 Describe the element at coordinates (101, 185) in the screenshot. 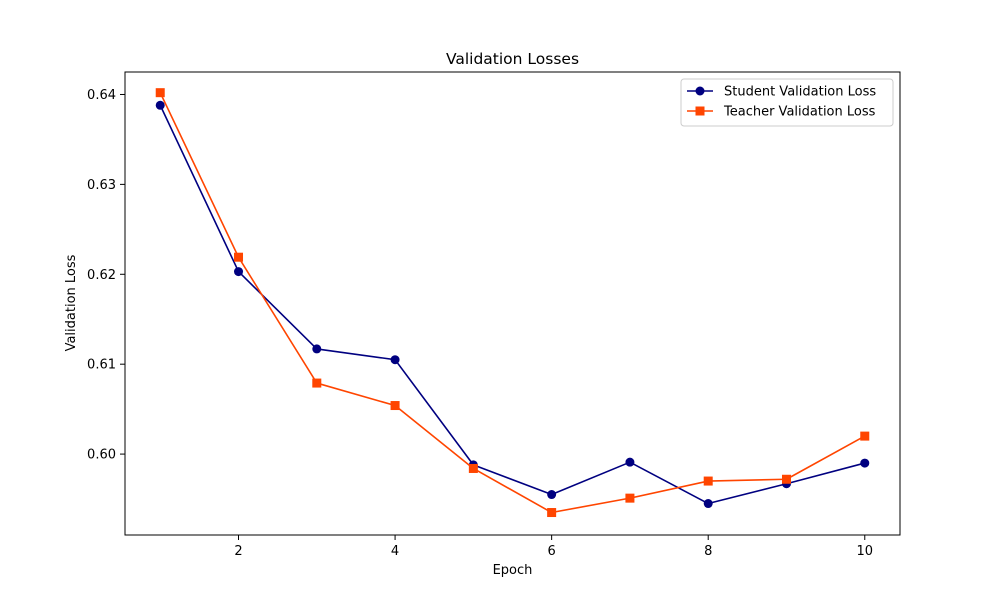

I see `y-tick-label: 0.63` at that location.